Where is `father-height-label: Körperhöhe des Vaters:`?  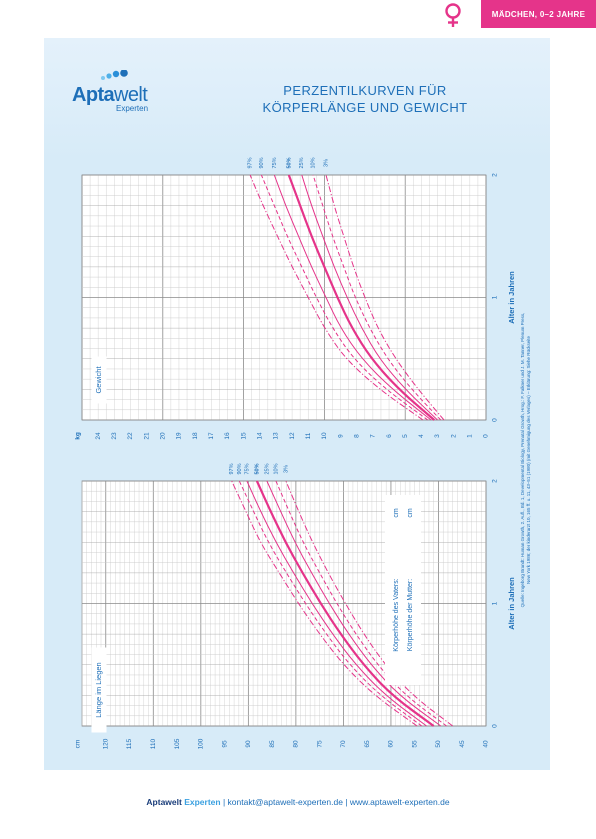
father-height-label: Körperhöhe des Vaters: is located at coordinates (396, 614).